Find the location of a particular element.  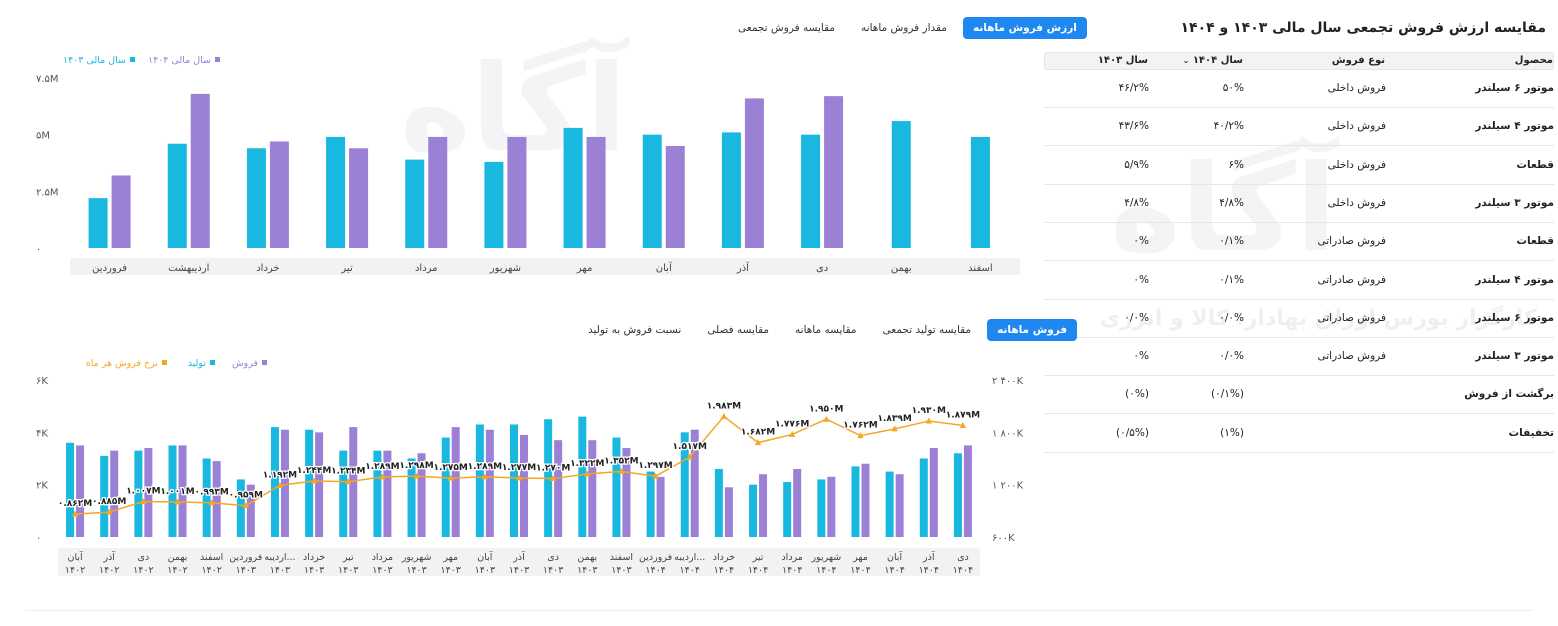

bottom-tab-3: مقایسه فصلی is located at coordinates (738, 330).